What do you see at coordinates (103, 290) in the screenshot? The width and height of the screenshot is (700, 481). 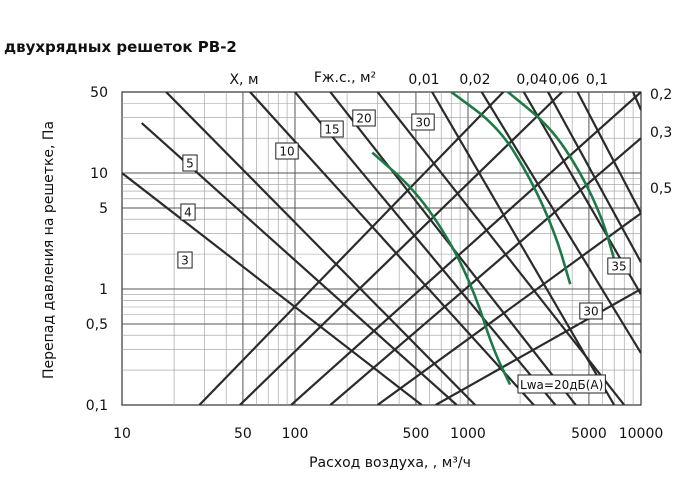 I see `y-tick-label: 1` at bounding box center [103, 290].